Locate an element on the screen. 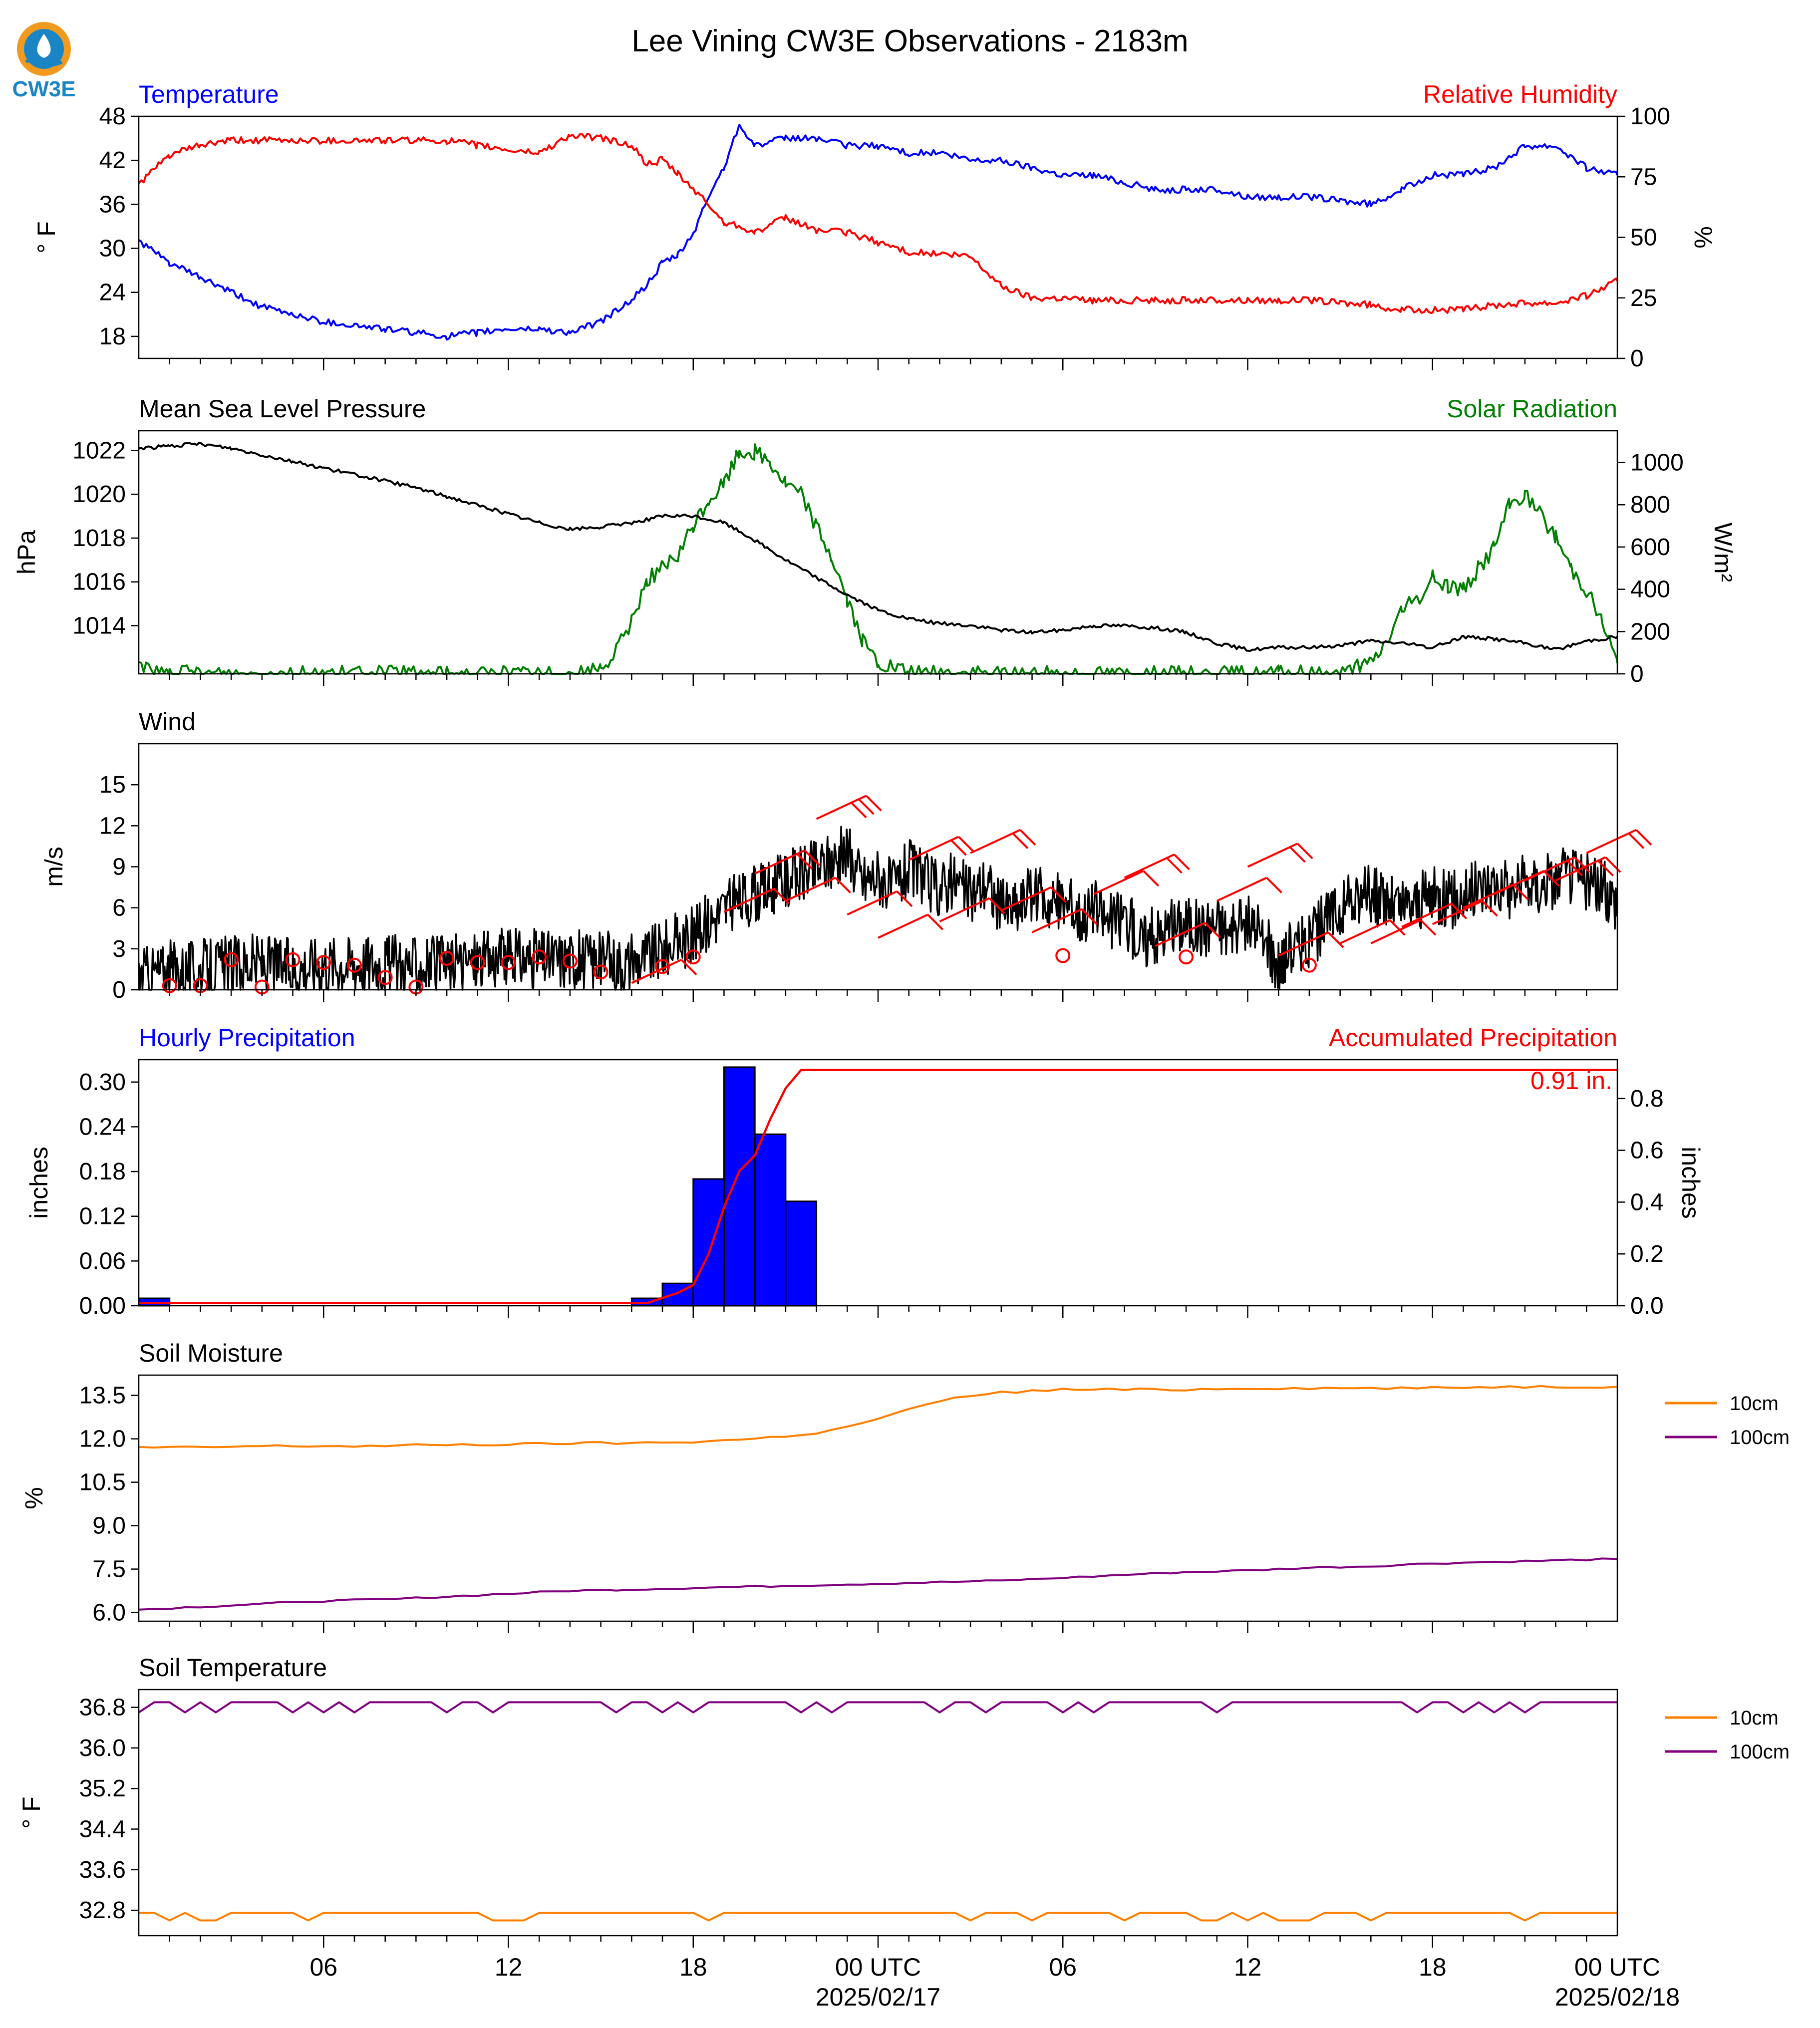  y-tick-label-left: 1018 is located at coordinates (99, 538).